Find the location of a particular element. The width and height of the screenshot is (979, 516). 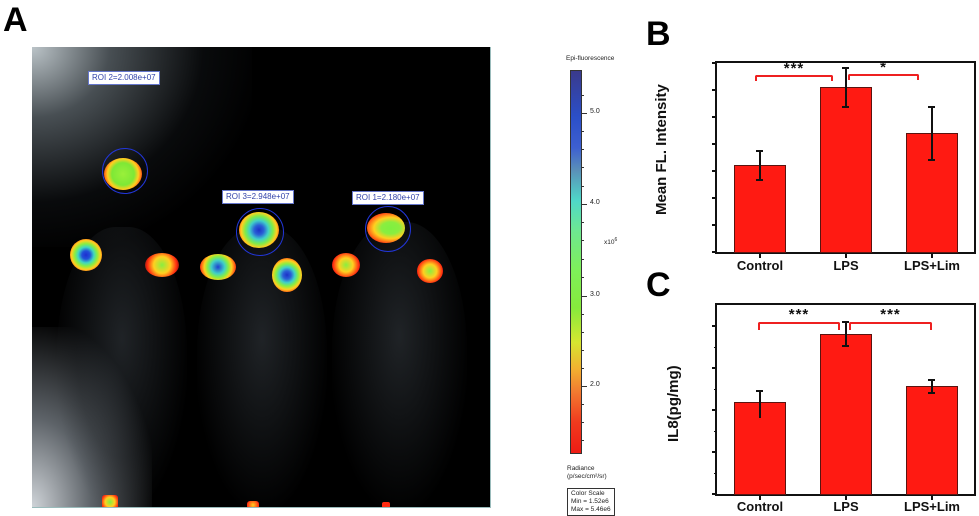

radiance-label: Radiance (p/sec/cm²/sr) is located at coordinates (587, 473).